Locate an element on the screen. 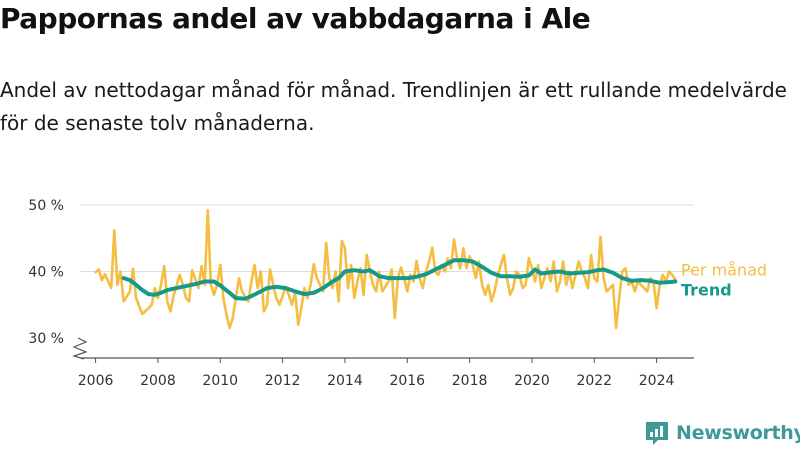 The image size is (800, 450). x-tick-label: 2024 is located at coordinates (657, 381).